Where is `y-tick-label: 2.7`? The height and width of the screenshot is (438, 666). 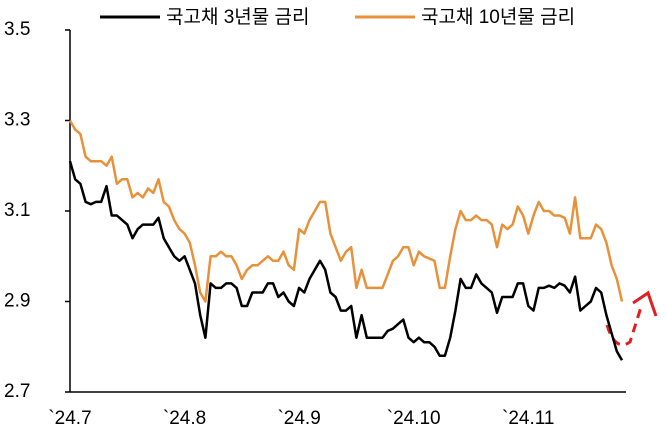
y-tick-label: 2.7 is located at coordinates (17, 391).